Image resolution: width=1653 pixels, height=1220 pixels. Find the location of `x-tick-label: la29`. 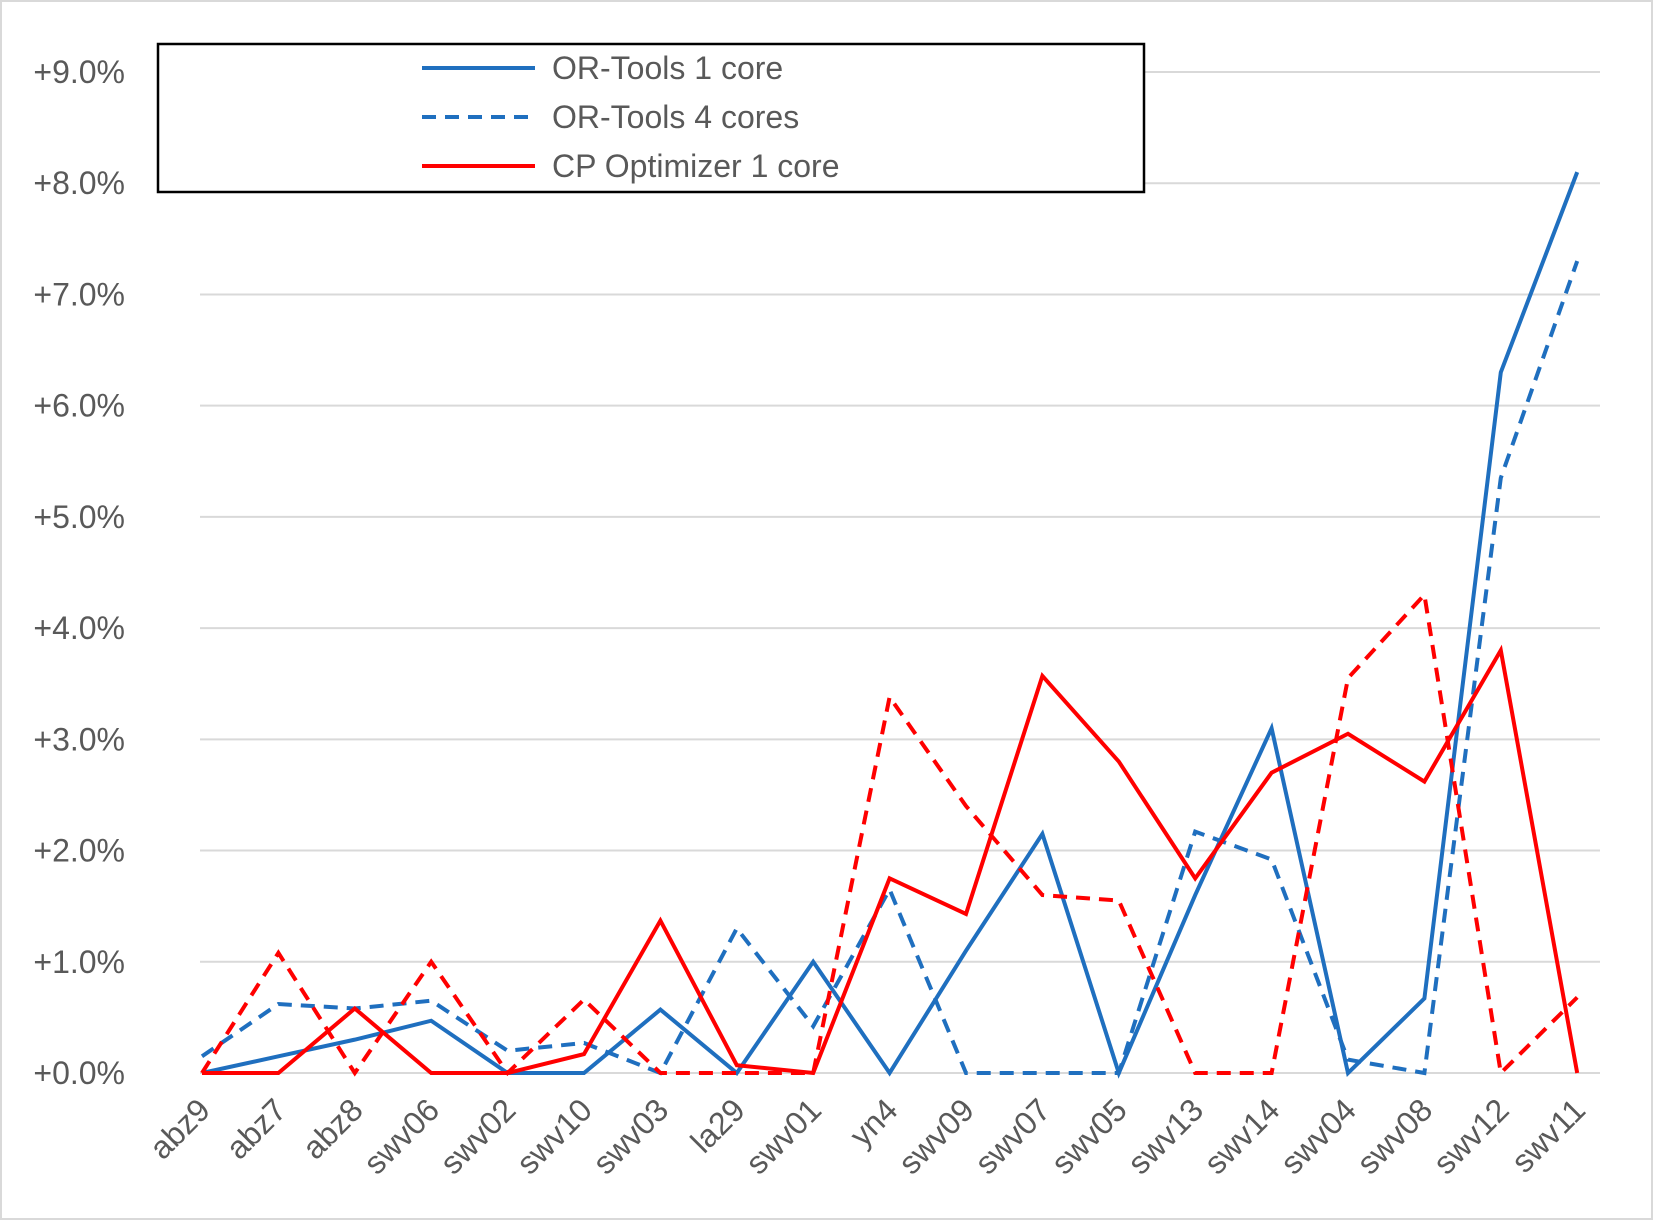

x-tick-label: la29 is located at coordinates (718, 1125).